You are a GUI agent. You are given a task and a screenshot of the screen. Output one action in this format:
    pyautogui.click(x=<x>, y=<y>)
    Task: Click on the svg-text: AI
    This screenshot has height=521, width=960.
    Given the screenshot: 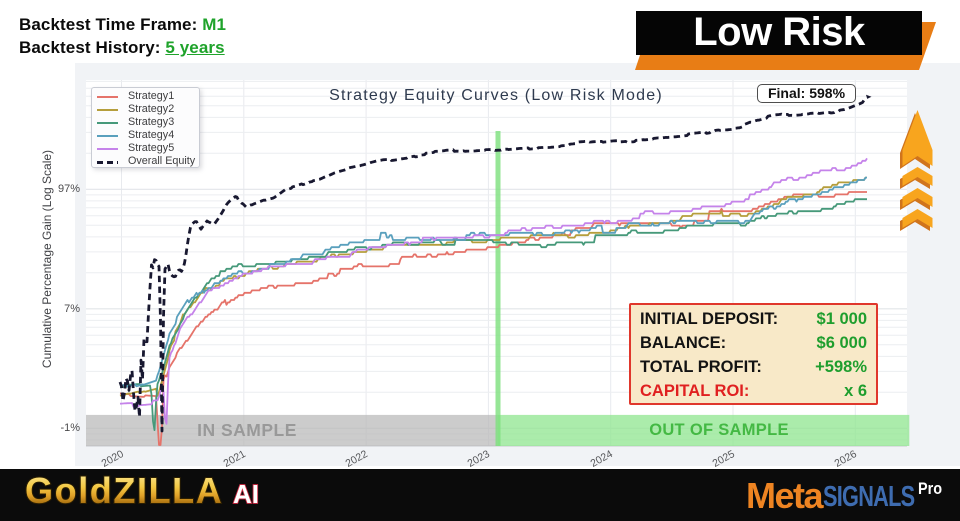 What is the action you would take?
    pyautogui.click(x=246, y=494)
    